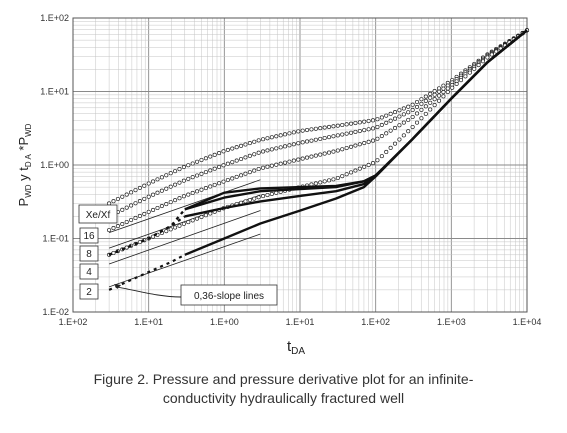 This screenshot has height=433, width=567. Describe the element at coordinates (296, 347) in the screenshot. I see `x-axis-label: tDA` at that location.